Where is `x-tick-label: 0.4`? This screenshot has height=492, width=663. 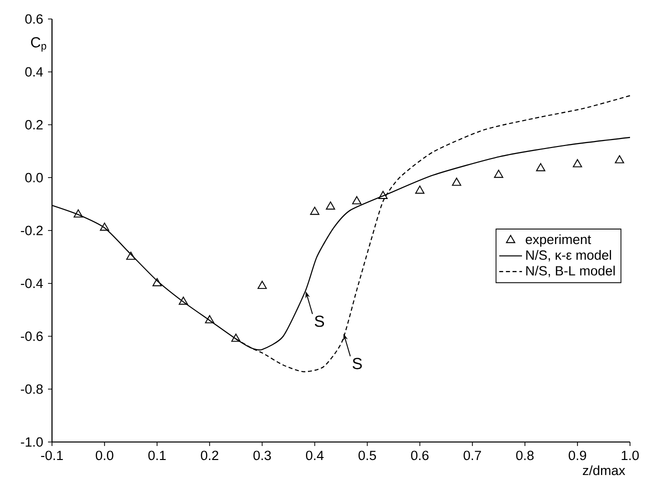
x-tick-label: 0.4 is located at coordinates (315, 455).